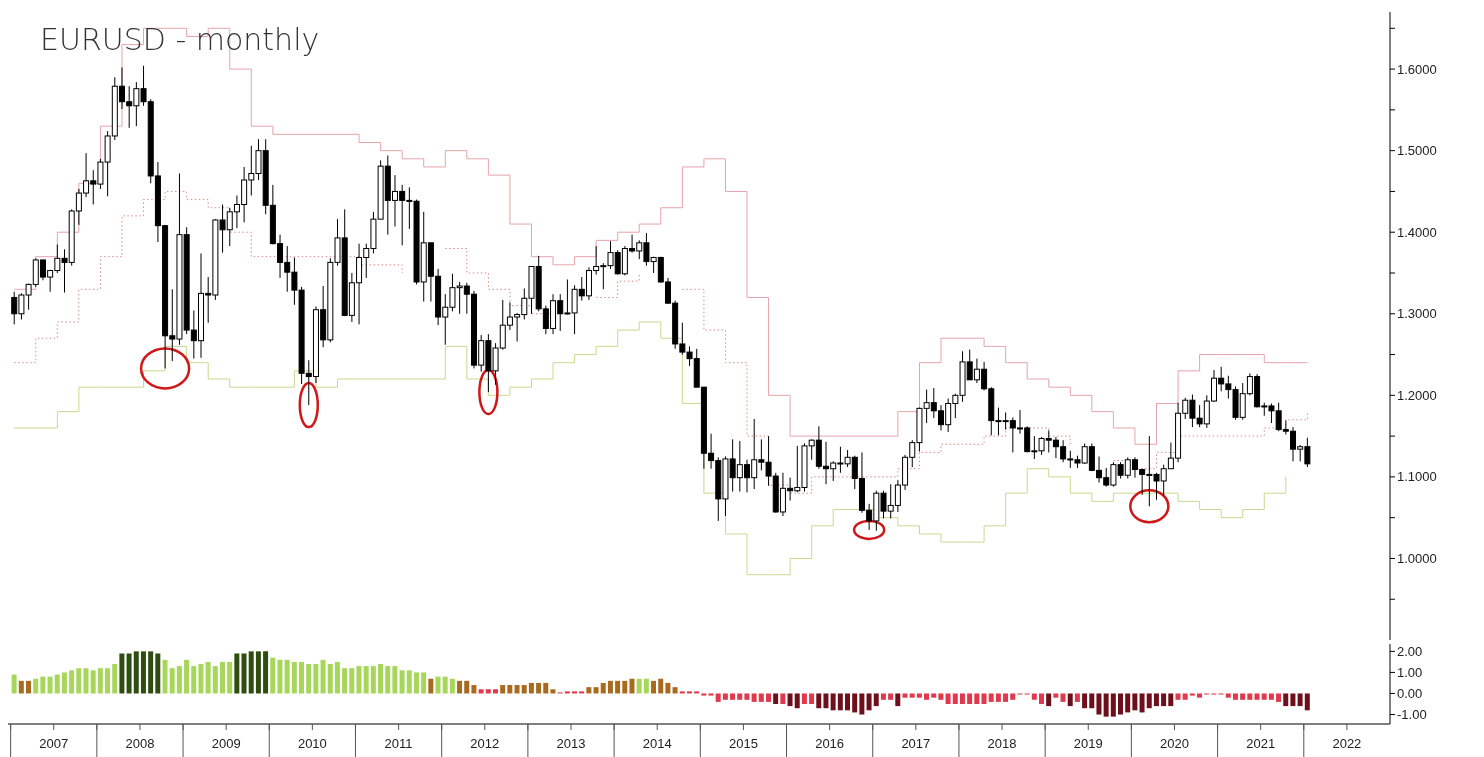 Image resolution: width=1484 pixels, height=757 pixels. I want to click on y-tick-label: 1.1000, so click(1417, 477).